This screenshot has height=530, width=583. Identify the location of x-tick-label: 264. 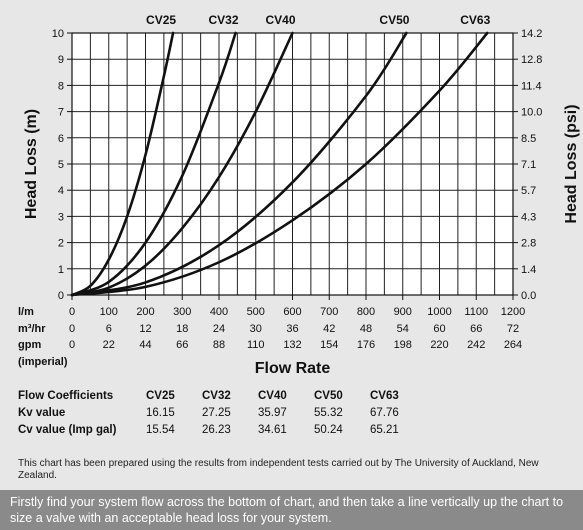
(513, 345).